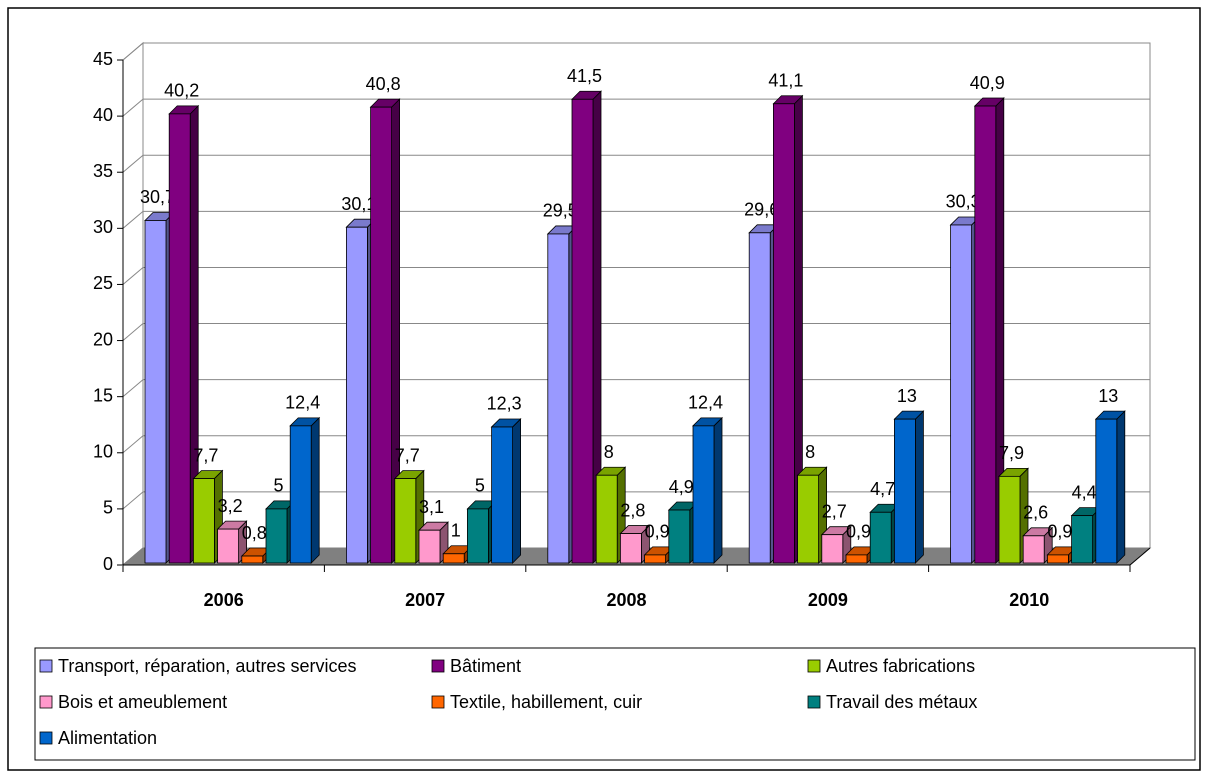 Image resolution: width=1208 pixels, height=781 pixels. What do you see at coordinates (1140, 556) in the screenshot?
I see `x-axis-depth` at bounding box center [1140, 556].